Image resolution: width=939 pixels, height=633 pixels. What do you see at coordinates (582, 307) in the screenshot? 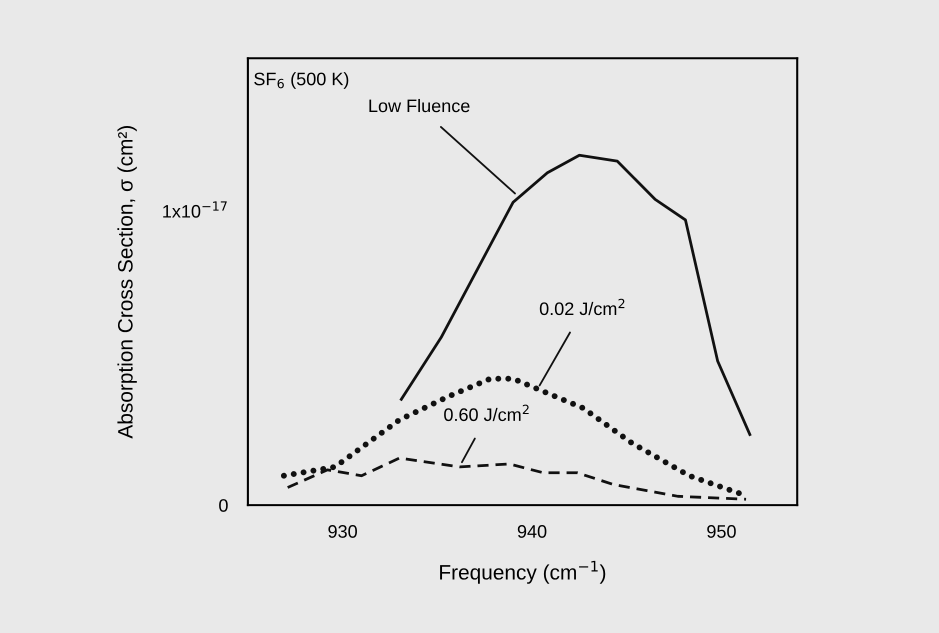
I see `annotation: 0.02 J/cm$^{2}$` at bounding box center [582, 307].